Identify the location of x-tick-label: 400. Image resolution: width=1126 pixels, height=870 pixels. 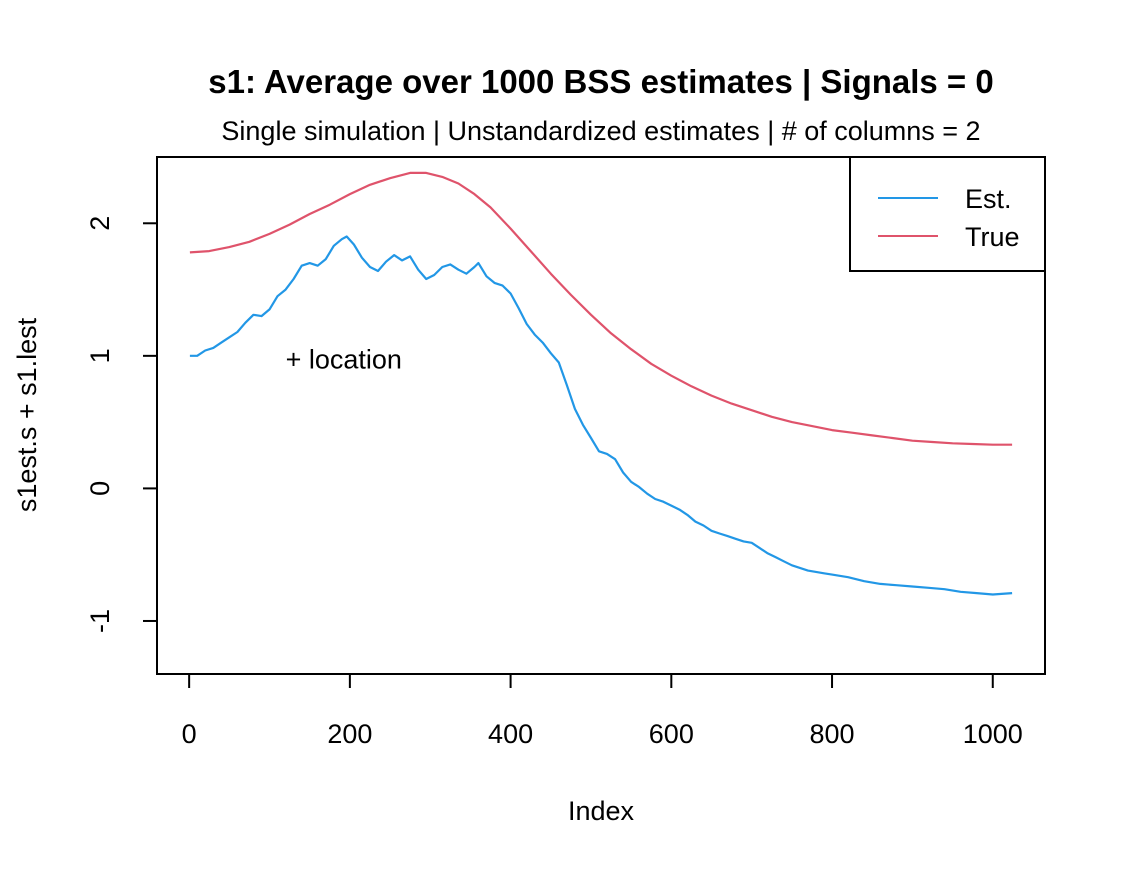
(510, 734).